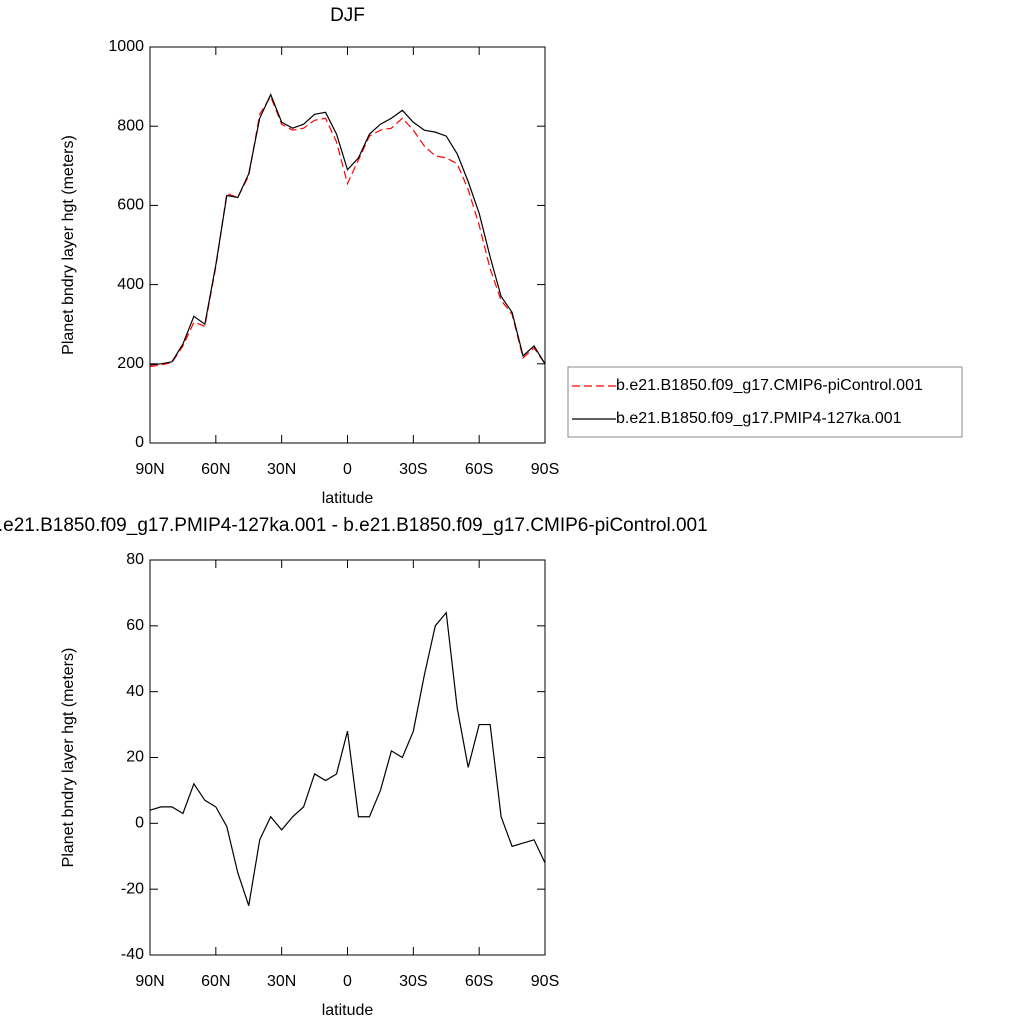 Image resolution: width=1024 pixels, height=1024 pixels. Describe the element at coordinates (135, 559) in the screenshot. I see `y-tick-label: 80` at that location.